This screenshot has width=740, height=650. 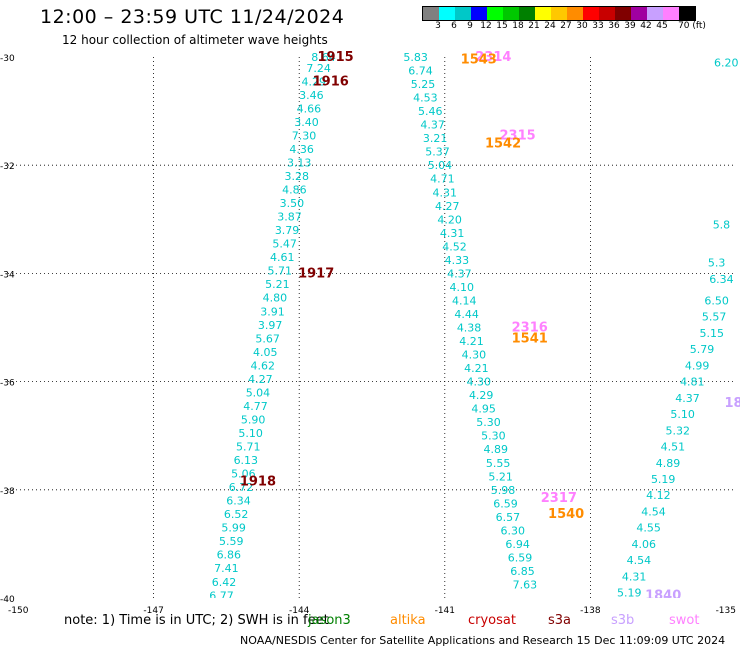 I want to click on wave-height-label: 6.94, so click(x=517, y=544).